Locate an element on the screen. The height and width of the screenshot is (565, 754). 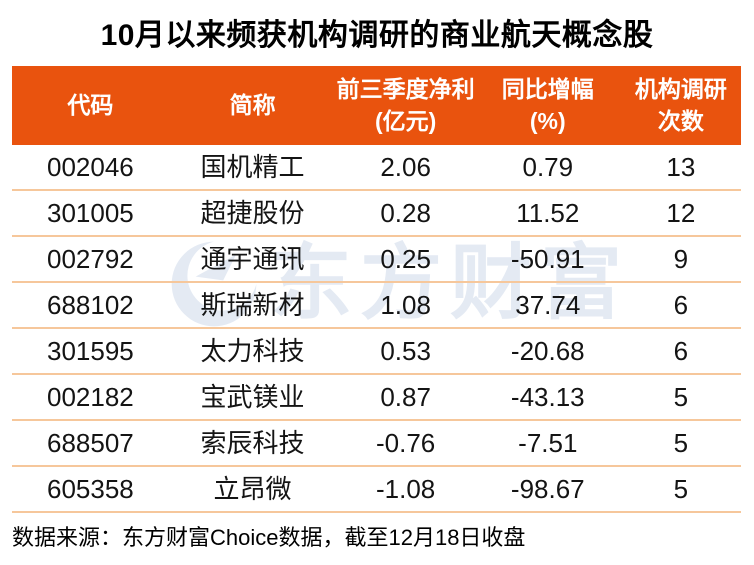
stock-name-cell: 通宇通讯 is located at coordinates (252, 259).